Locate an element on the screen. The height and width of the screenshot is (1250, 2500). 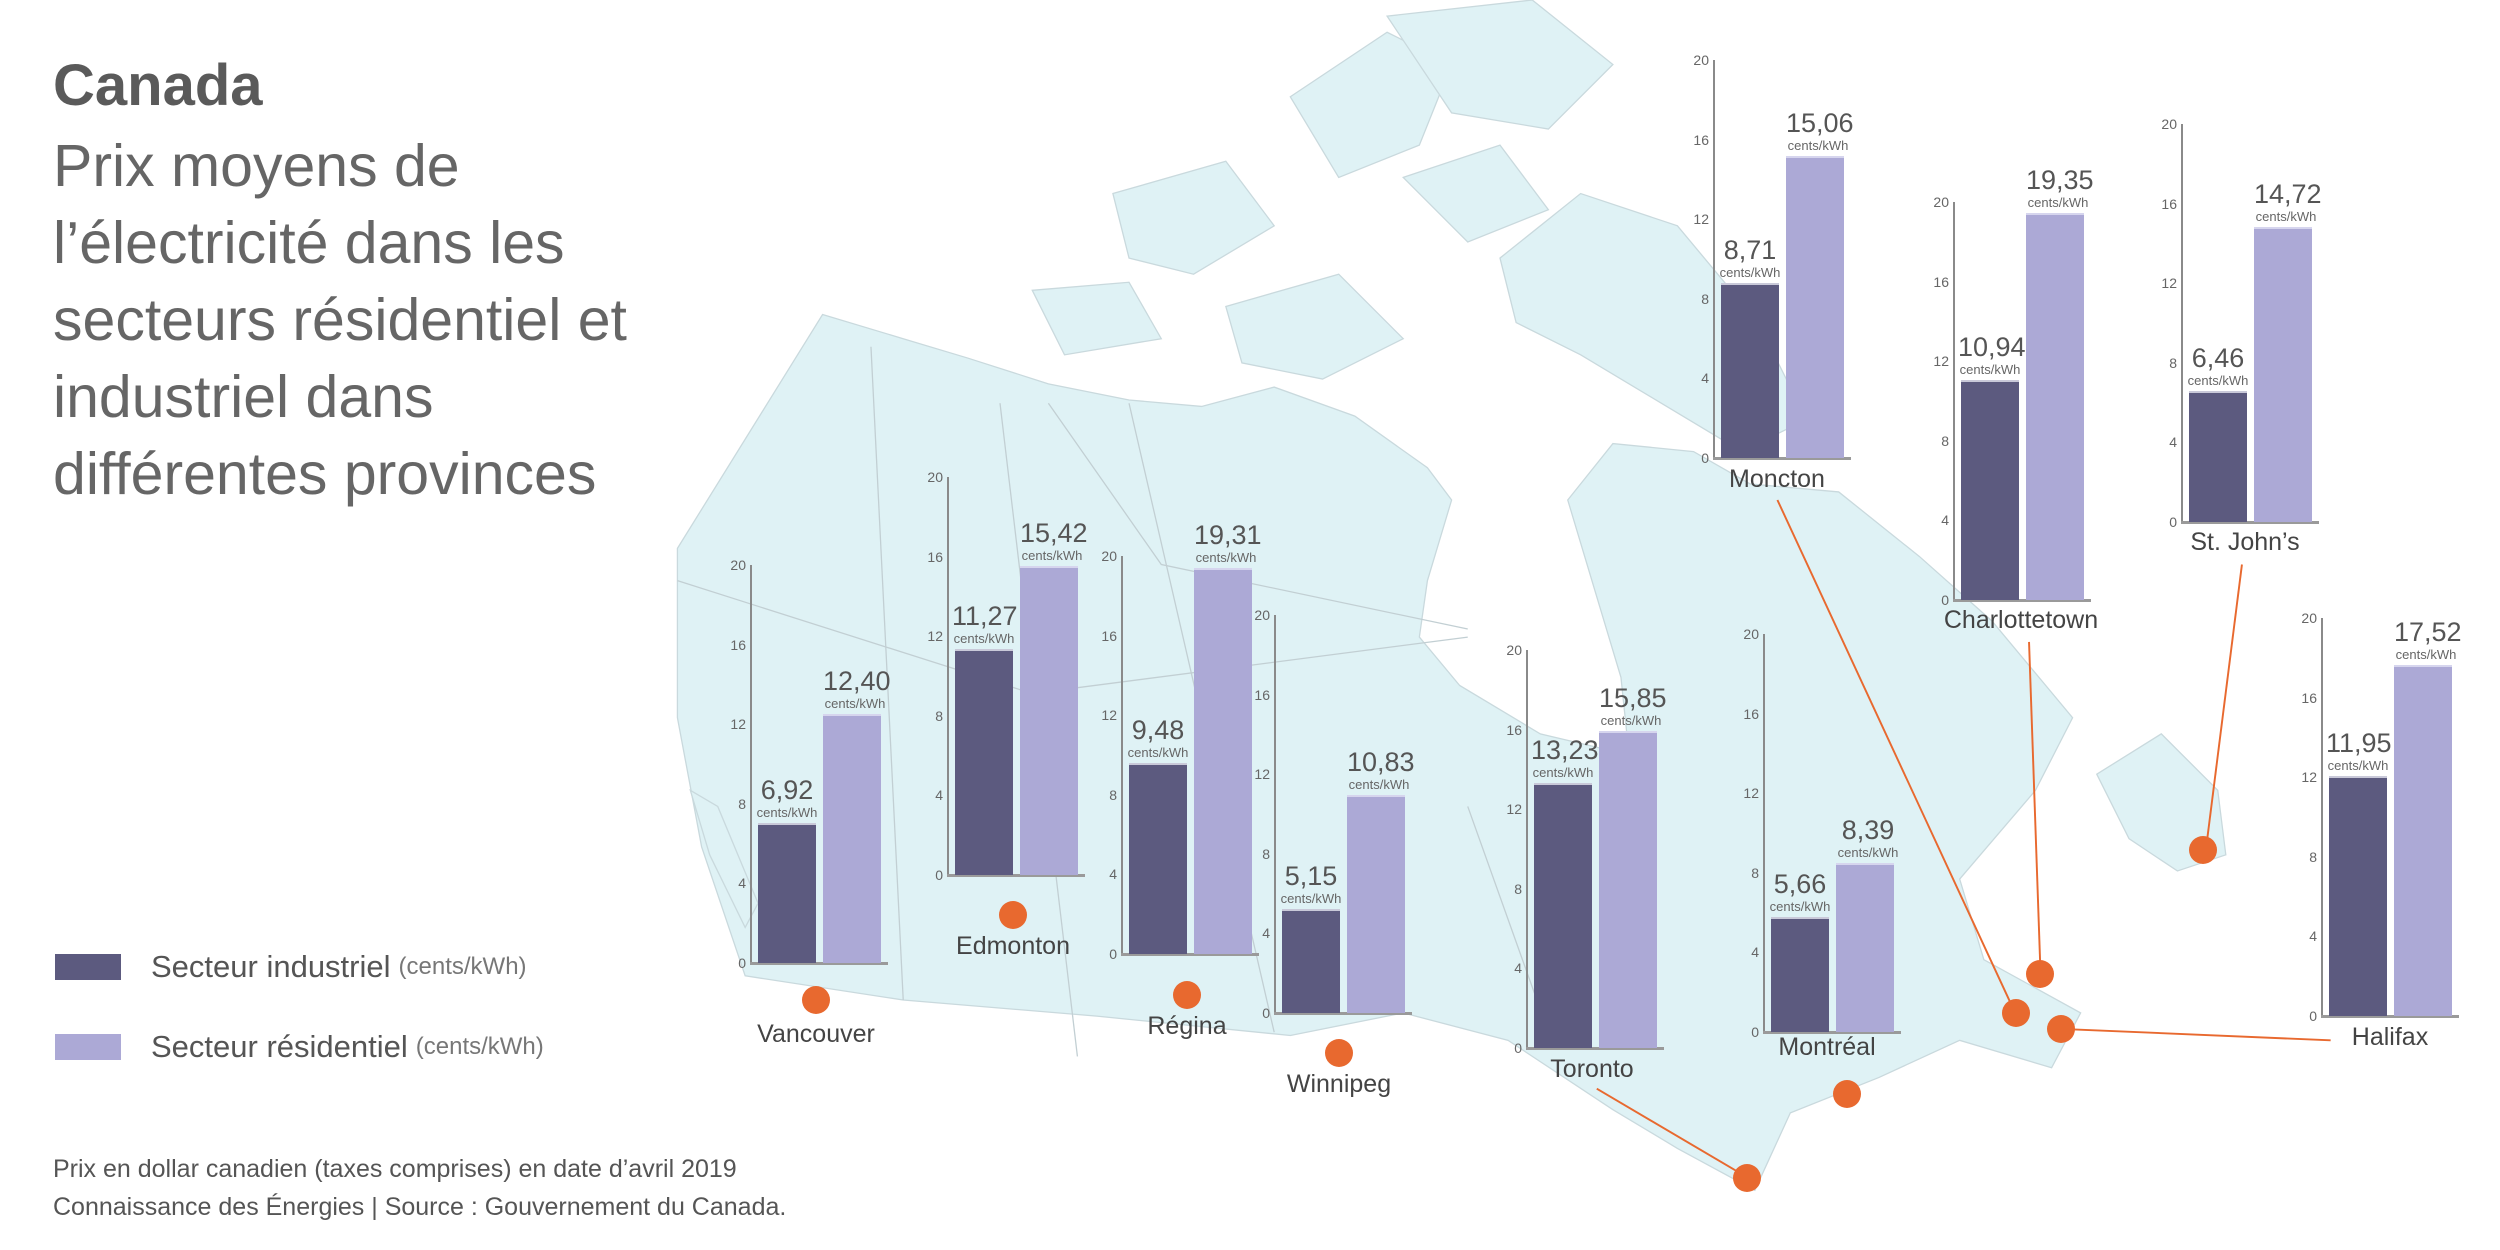
city-label-halifax: Halifax is located at coordinates (2390, 1037).